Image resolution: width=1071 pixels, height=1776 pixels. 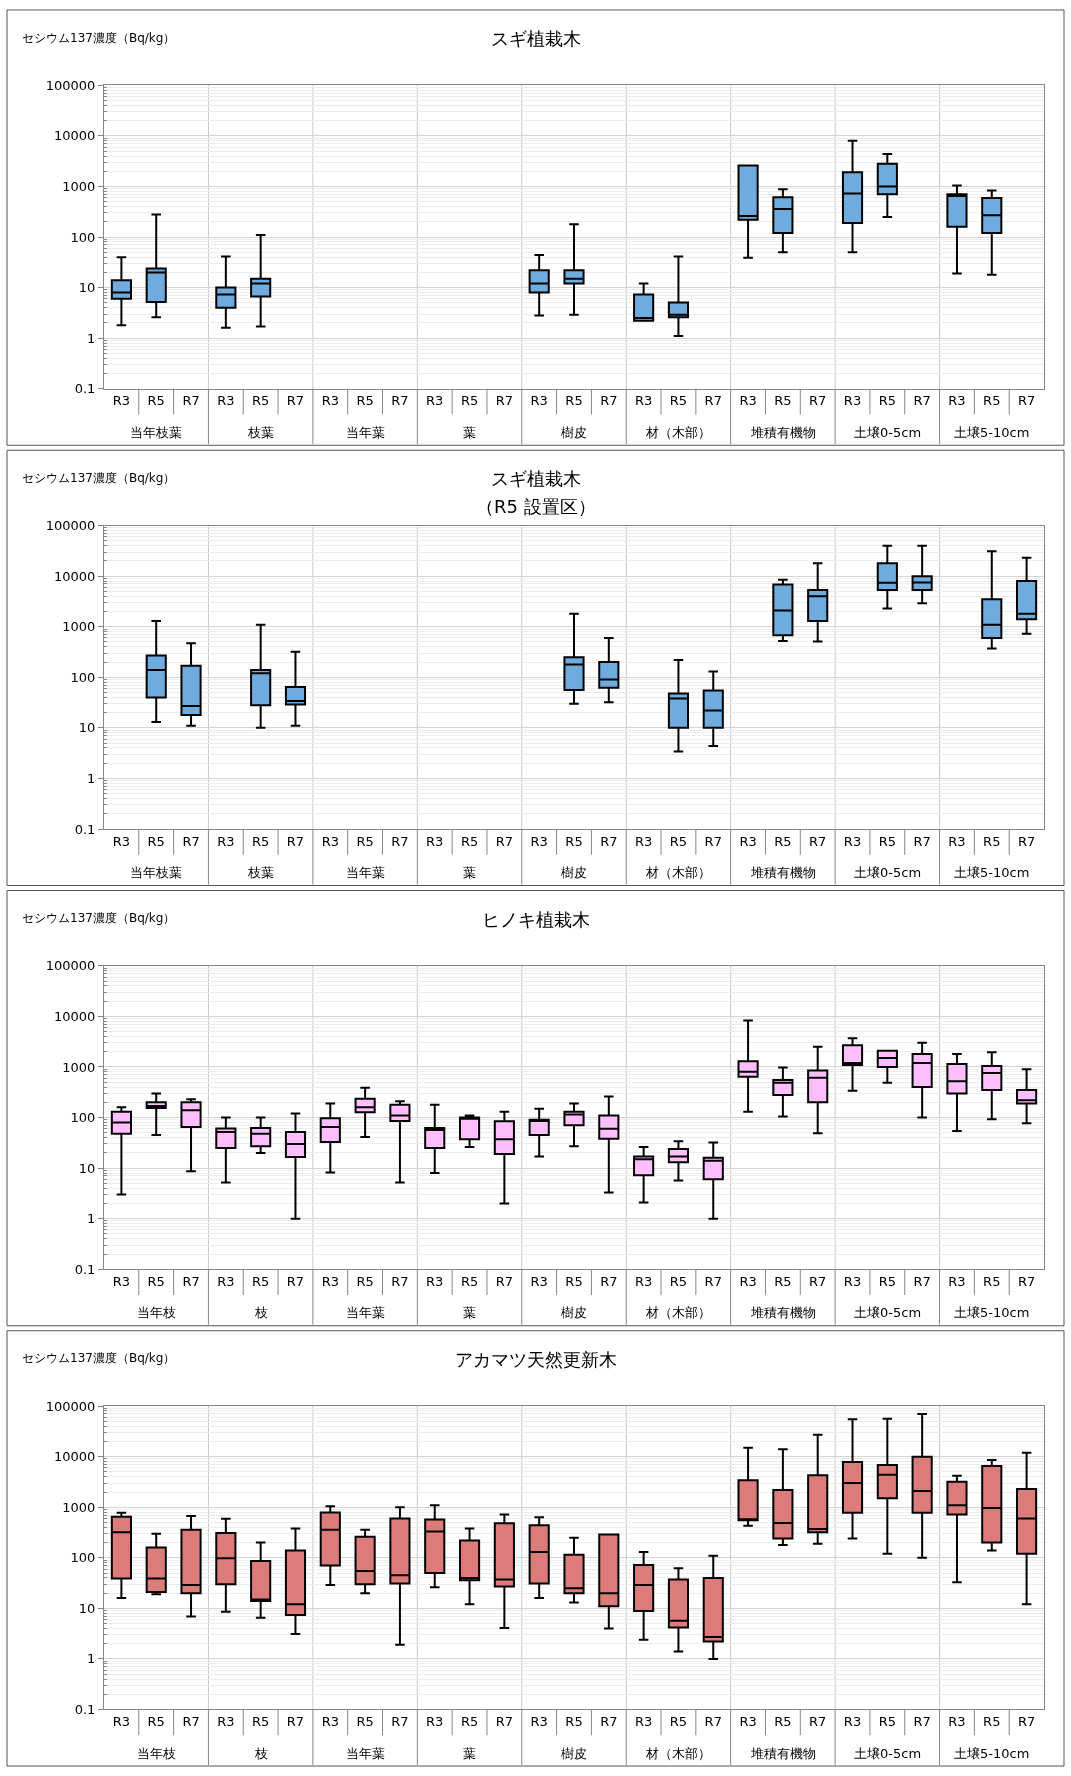 What do you see at coordinates (536, 1359) in the screenshot?
I see `chart-title: アカマツ天然更新木` at bounding box center [536, 1359].